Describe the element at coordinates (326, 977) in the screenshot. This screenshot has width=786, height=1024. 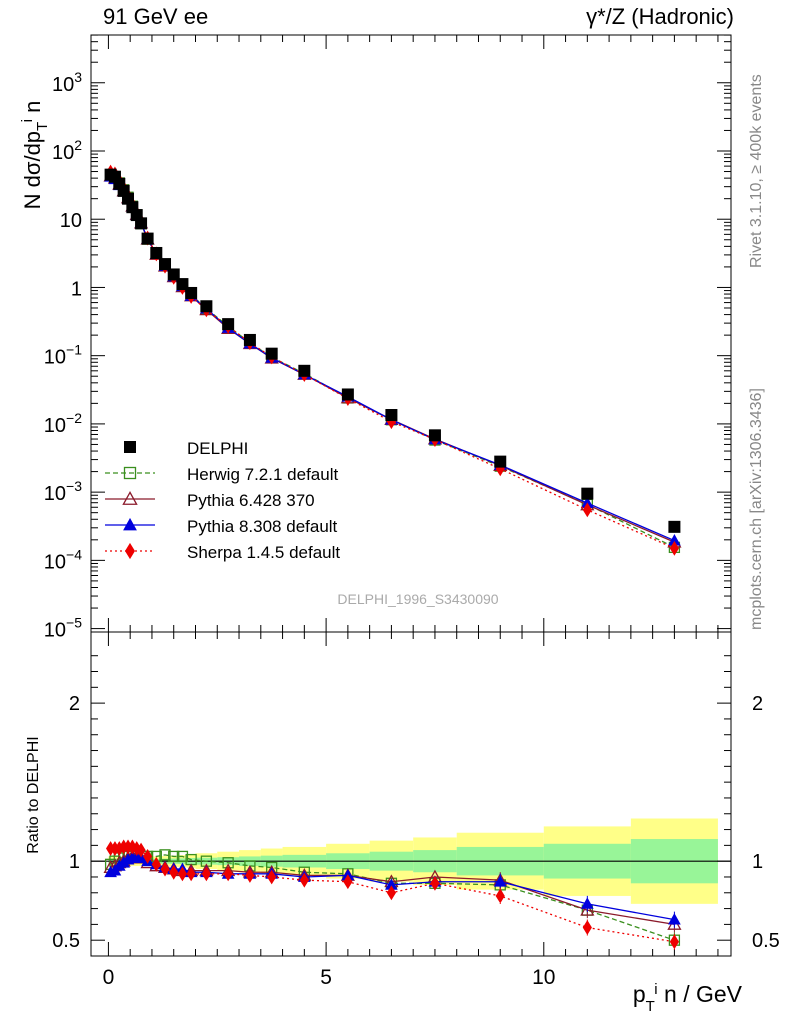
I see `x-tick-label: 5` at that location.